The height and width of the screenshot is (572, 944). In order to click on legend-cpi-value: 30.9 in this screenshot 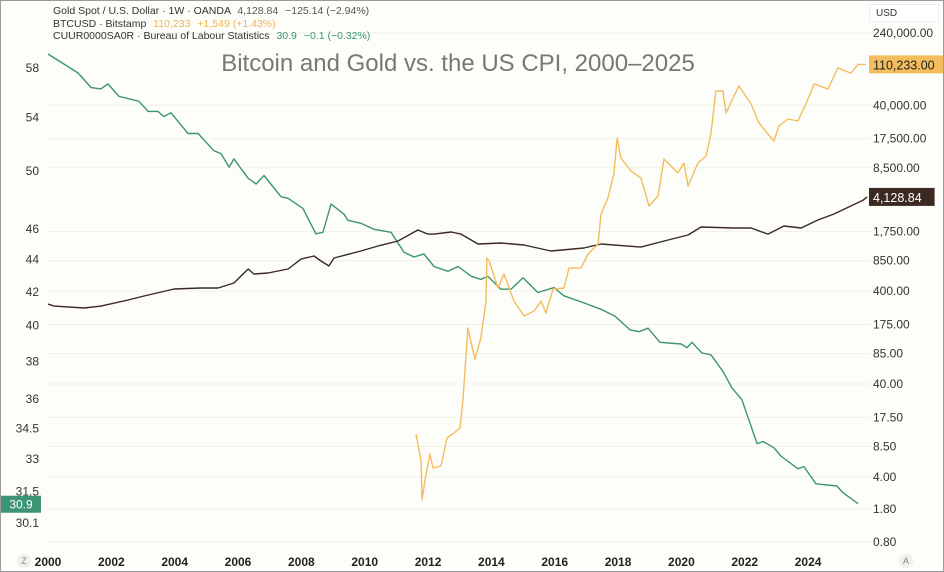, I will do `click(286, 36)`.